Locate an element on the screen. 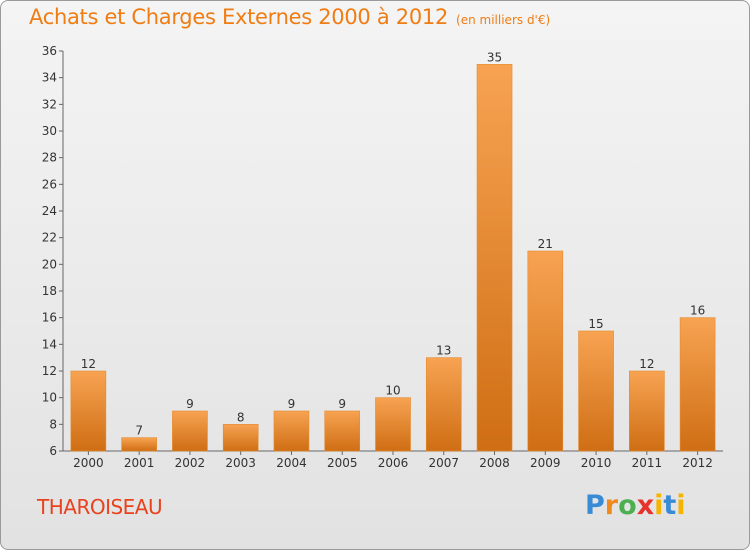  y-tick-label: 30 is located at coordinates (49, 131).